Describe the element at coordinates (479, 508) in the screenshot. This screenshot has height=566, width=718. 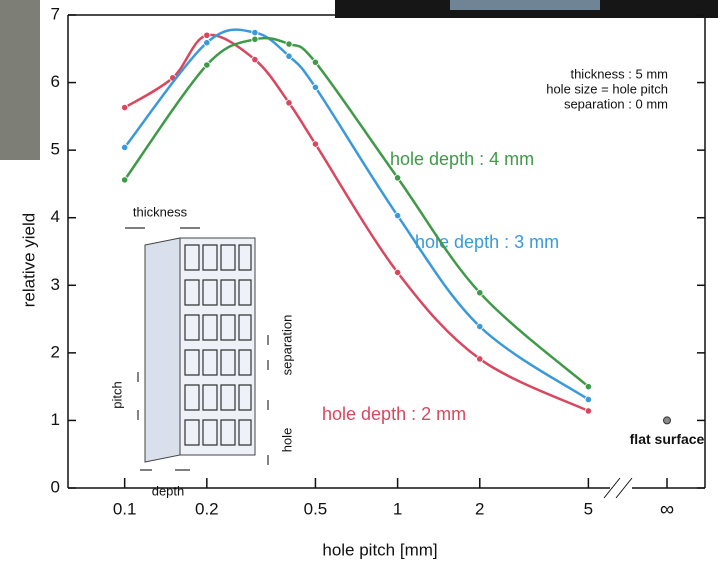
I see `x-tick-label: 2` at that location.